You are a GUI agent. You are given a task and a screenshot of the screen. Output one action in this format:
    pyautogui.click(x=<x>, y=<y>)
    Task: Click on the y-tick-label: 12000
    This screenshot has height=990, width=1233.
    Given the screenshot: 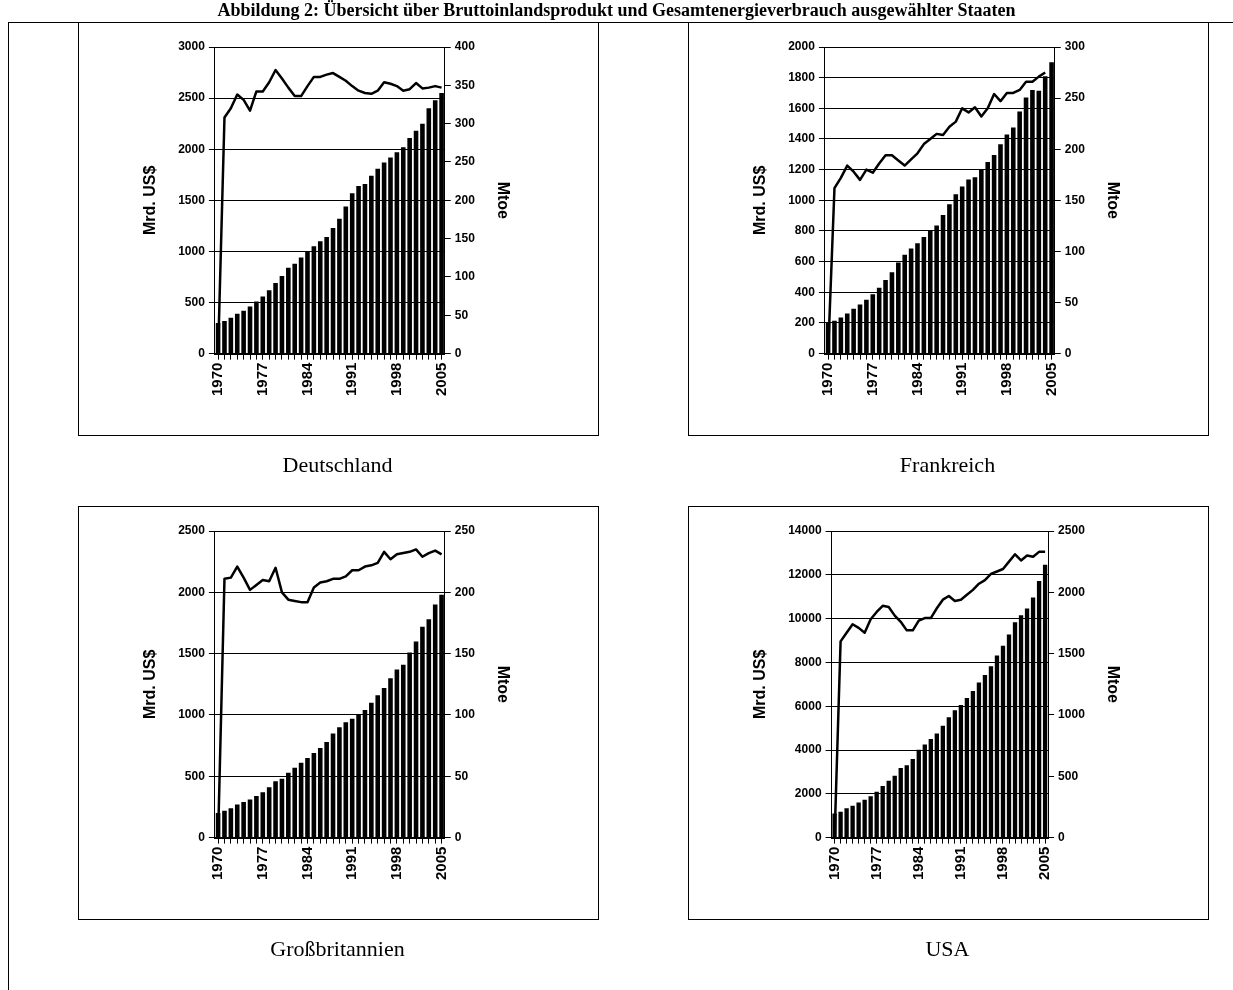 What is the action you would take?
    pyautogui.click(x=805, y=574)
    